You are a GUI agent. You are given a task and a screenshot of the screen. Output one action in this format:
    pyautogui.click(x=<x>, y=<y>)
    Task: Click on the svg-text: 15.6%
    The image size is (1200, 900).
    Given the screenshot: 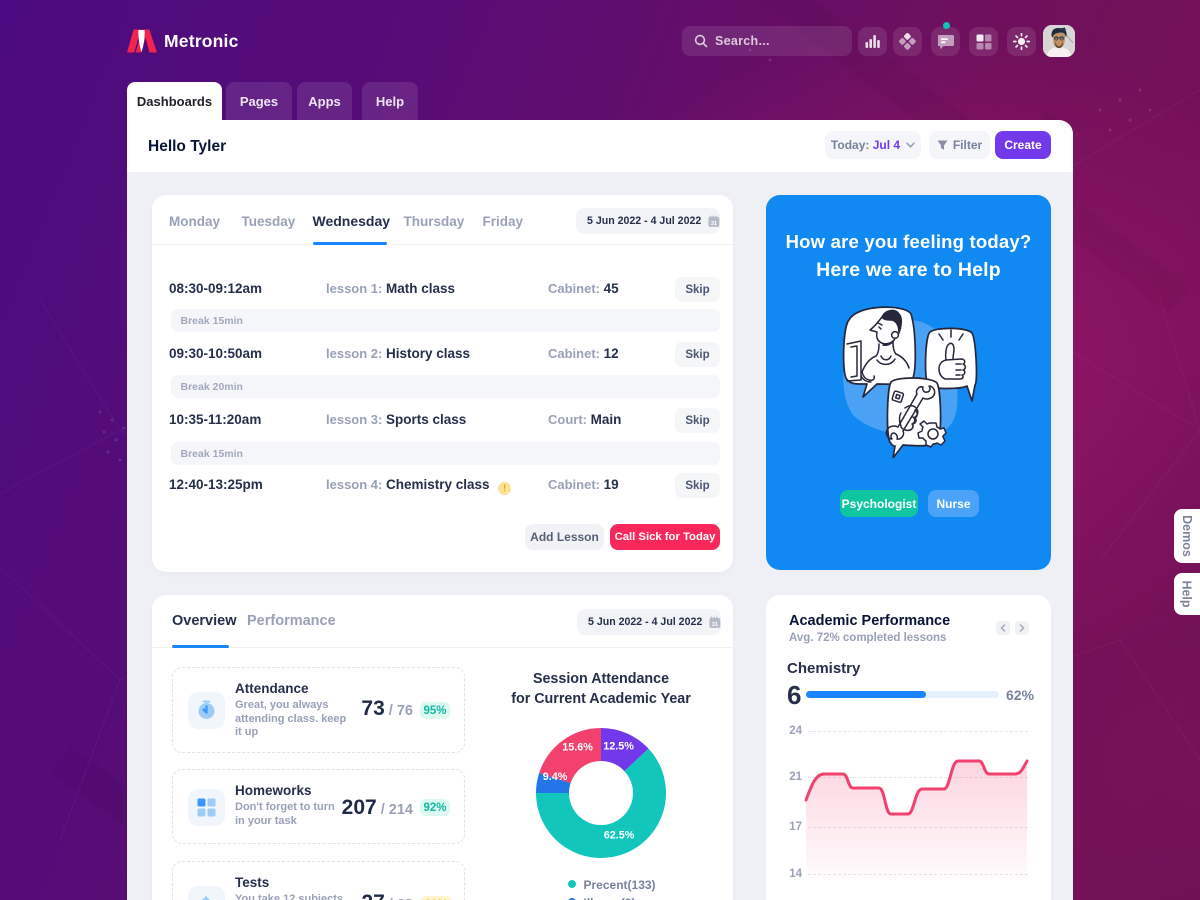 What is the action you would take?
    pyautogui.click(x=577, y=748)
    